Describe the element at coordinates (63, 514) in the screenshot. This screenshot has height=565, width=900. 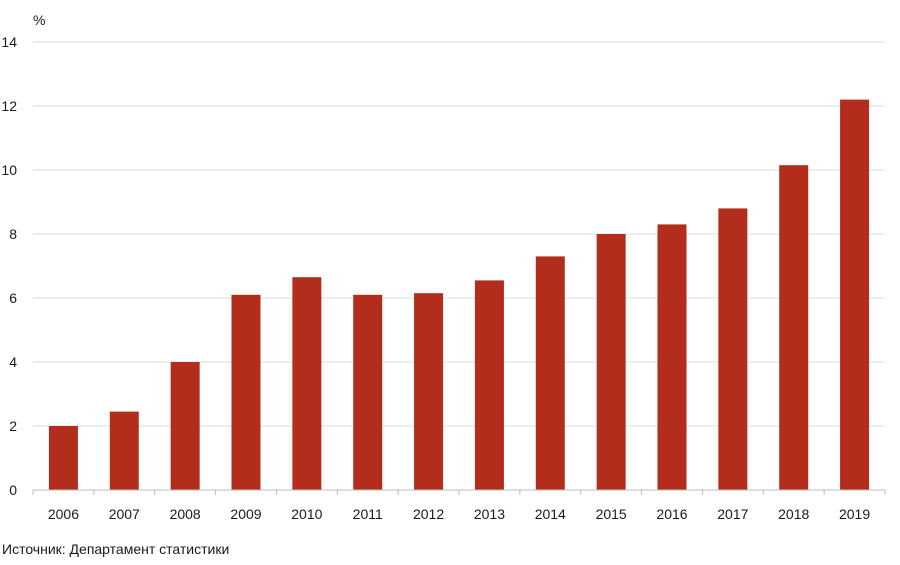
I see `x-tick-label: 2006` at that location.